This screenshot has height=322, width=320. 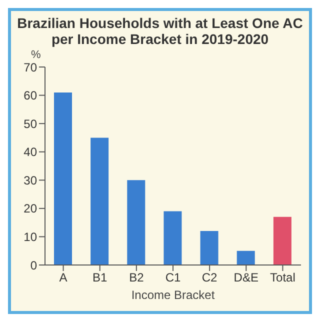 What do you see at coordinates (136, 277) in the screenshot?
I see `x-tick-label: B2` at bounding box center [136, 277].